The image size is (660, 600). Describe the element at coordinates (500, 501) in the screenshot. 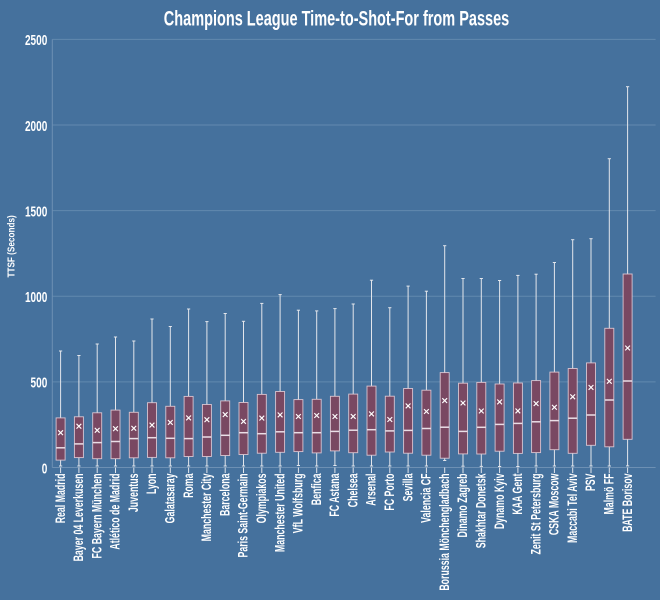

I see `svg-text: Dynamo Kyiv` at that location.